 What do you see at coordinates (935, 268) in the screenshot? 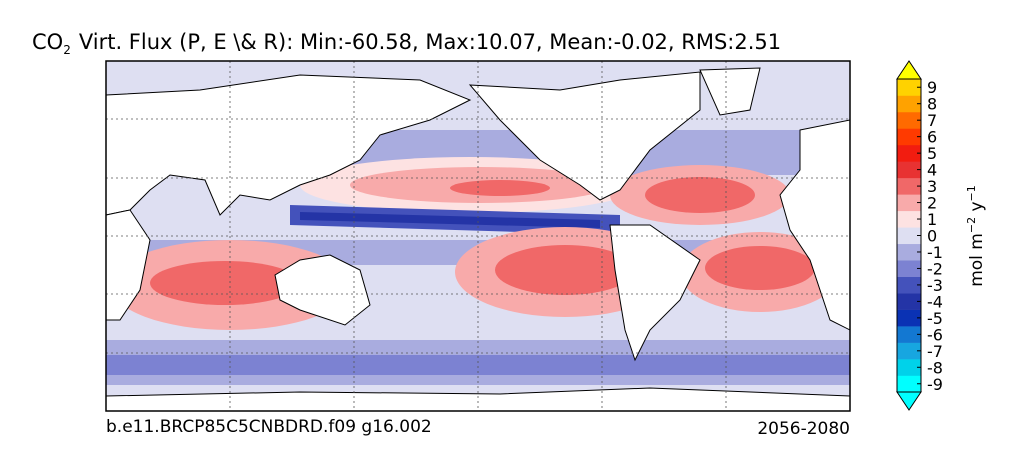
I see `colorbar-tick-label: -2` at bounding box center [935, 268].